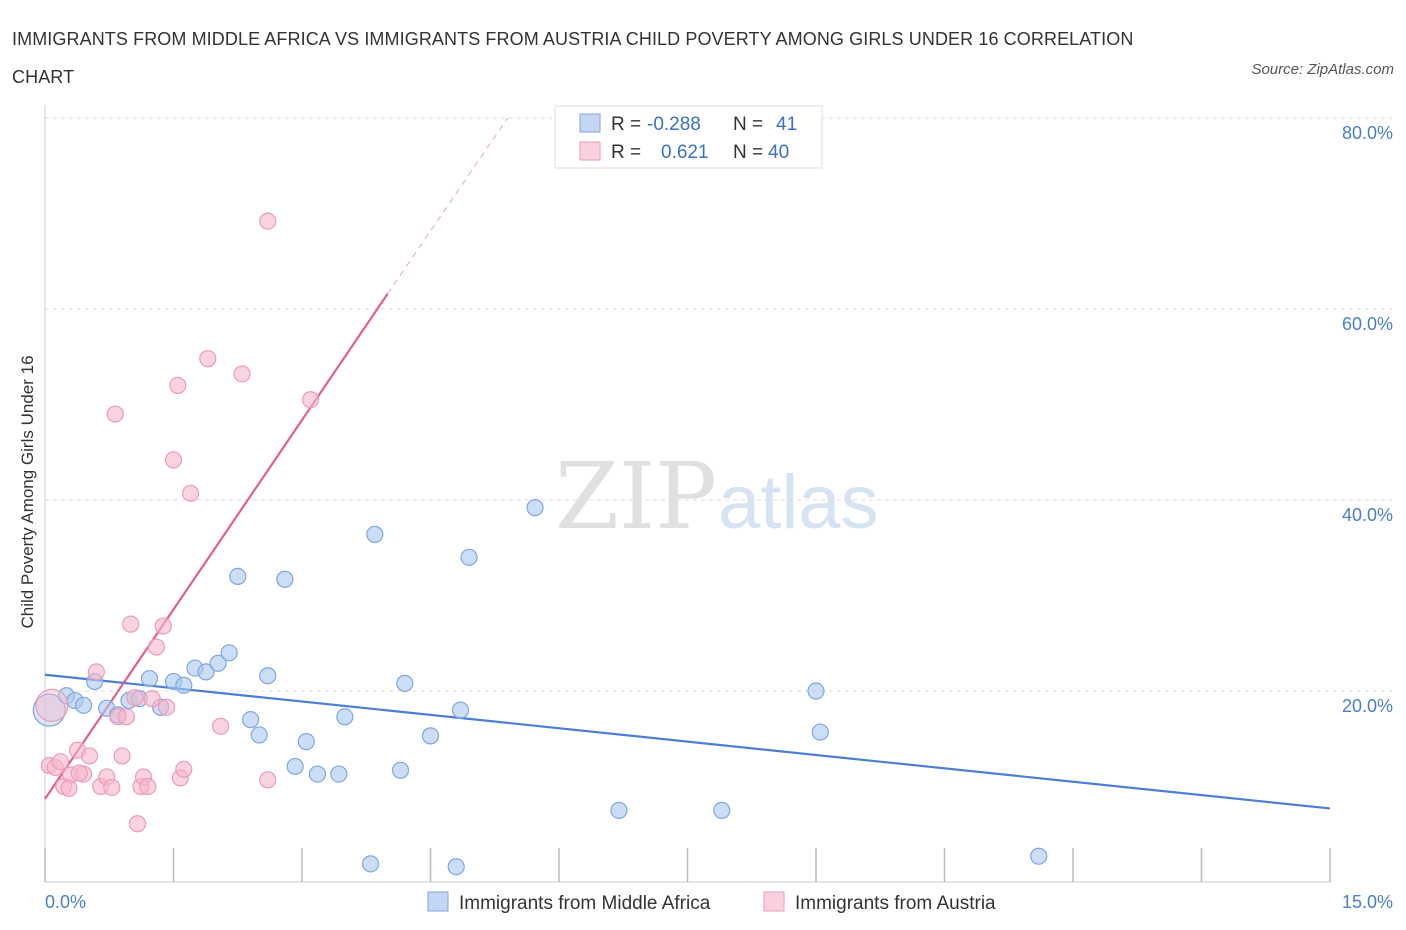 Image resolution: width=1406 pixels, height=930 pixels. What do you see at coordinates (748, 152) in the screenshot?
I see `legend-n-label-2: N =` at bounding box center [748, 152].